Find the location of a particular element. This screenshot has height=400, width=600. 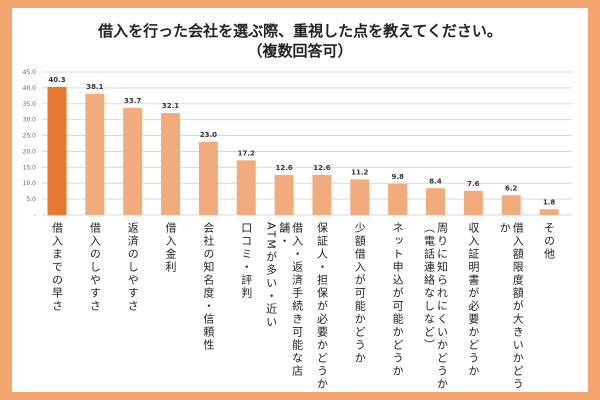

x-tick-label: 借入・返済手続き可能な店舗・ ATMが多い・近い is located at coordinates (284, 300).